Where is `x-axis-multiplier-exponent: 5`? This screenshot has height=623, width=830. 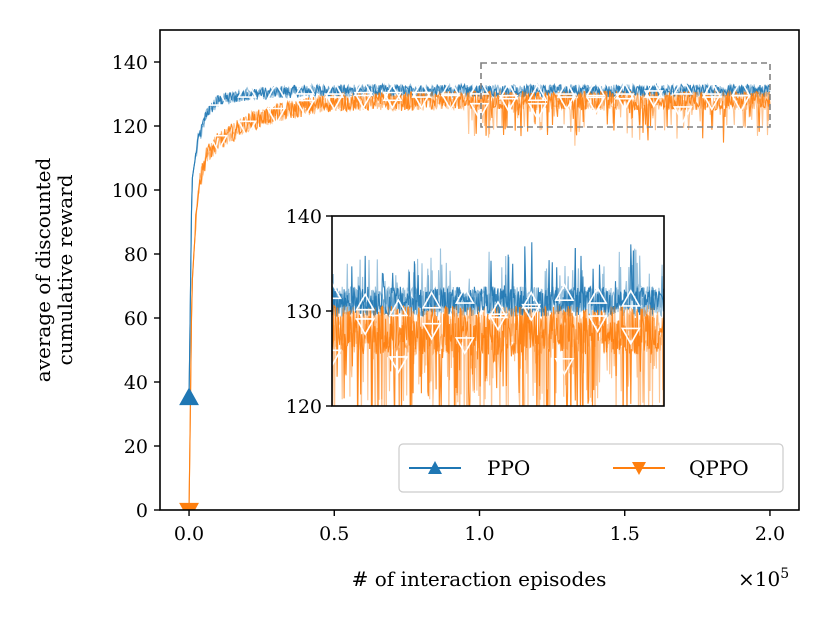
x-axis-multiplier-exponent: 5 is located at coordinates (784, 574).